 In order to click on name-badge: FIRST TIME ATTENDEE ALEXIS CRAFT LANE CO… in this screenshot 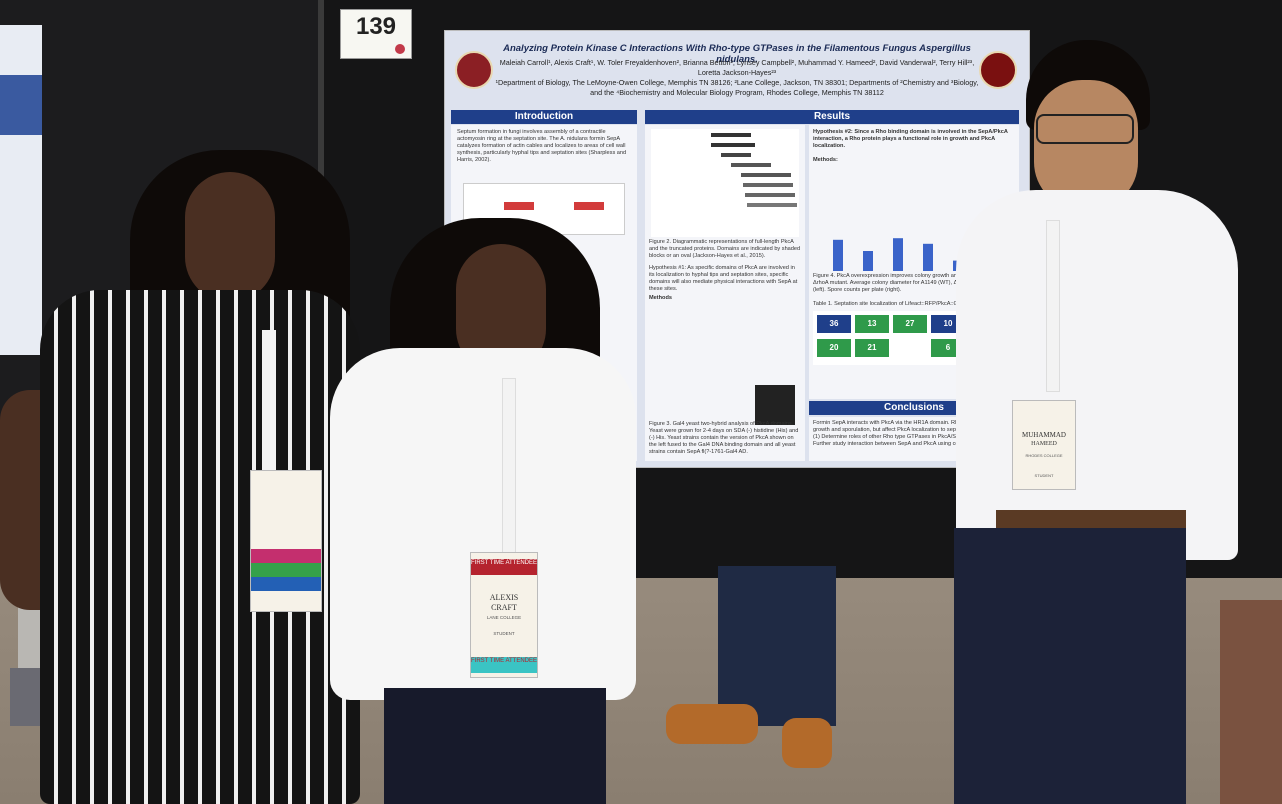, I will do `click(504, 615)`.